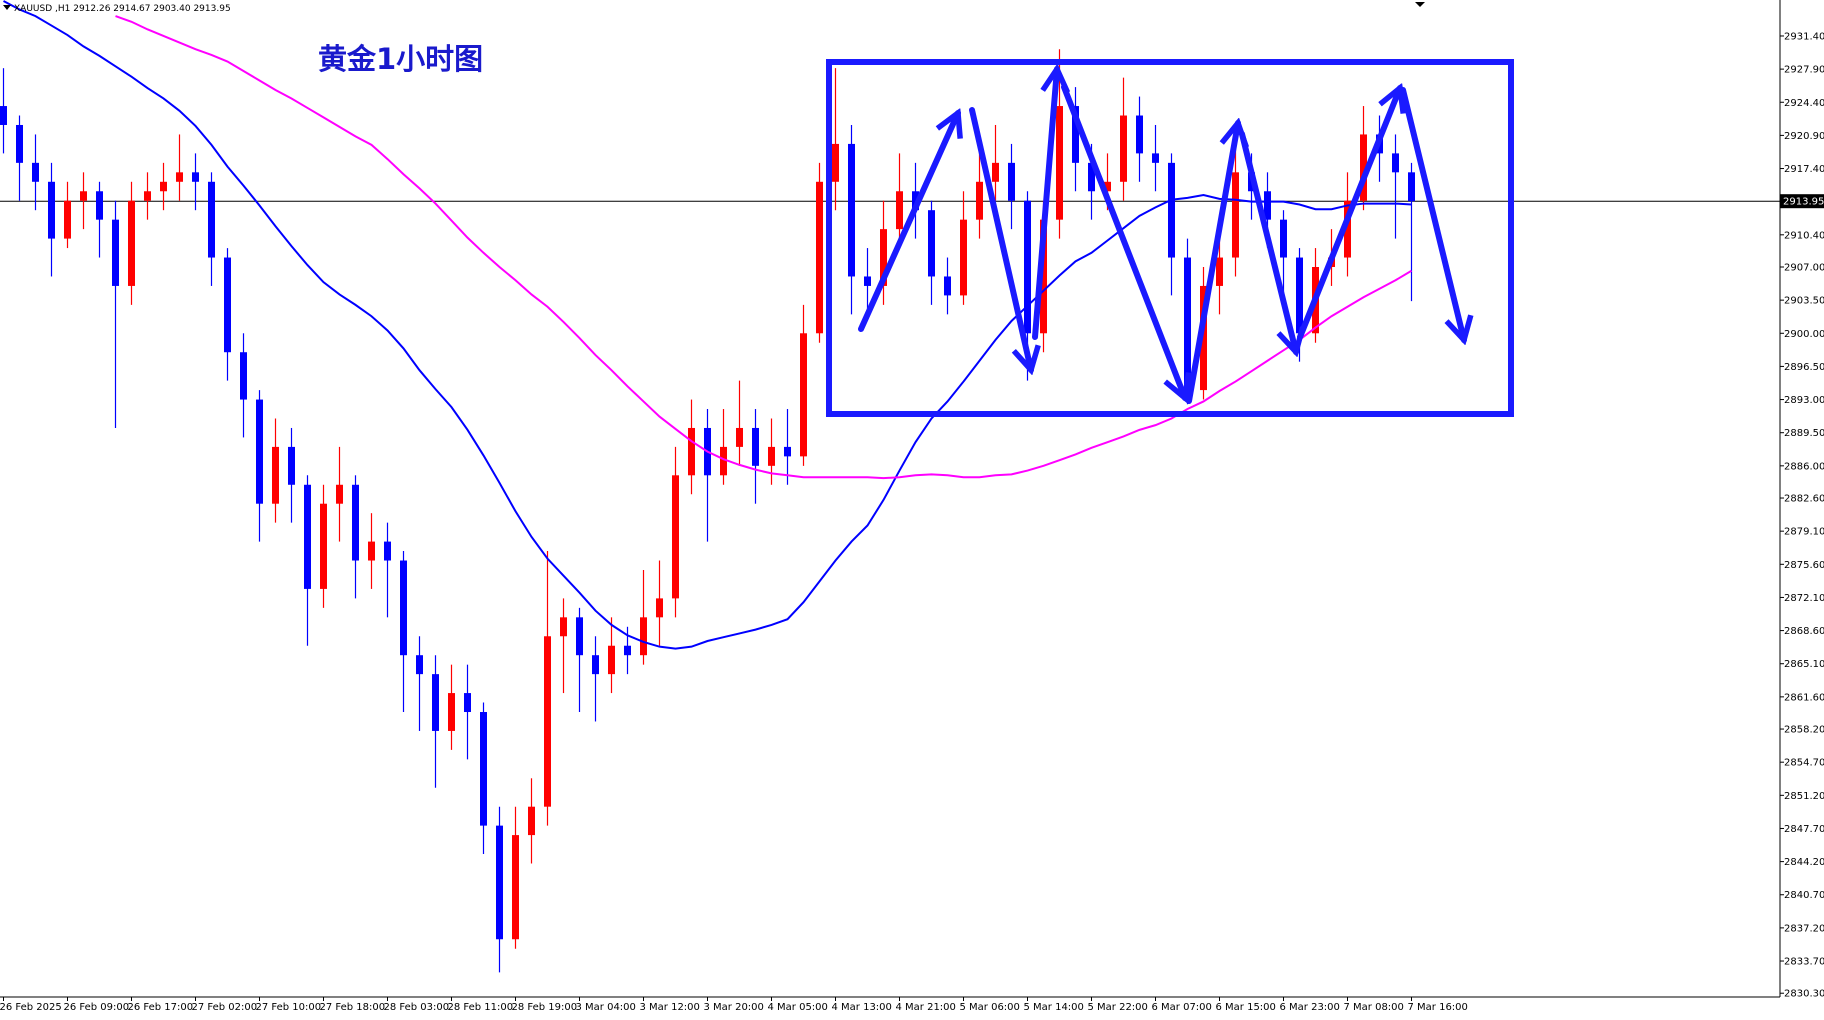 Image resolution: width=1824 pixels, height=1020 pixels. Describe the element at coordinates (353, 1007) in the screenshot. I see `x-tick-label: 27 Feb 18:00` at that location.